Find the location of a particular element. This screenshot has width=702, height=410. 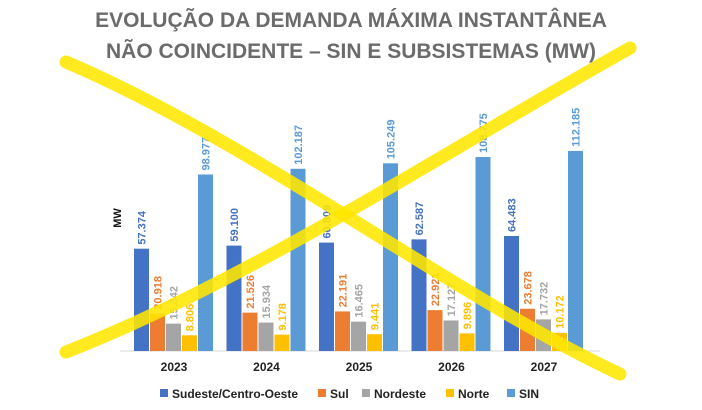

legend-label: Sul is located at coordinates (339, 394).